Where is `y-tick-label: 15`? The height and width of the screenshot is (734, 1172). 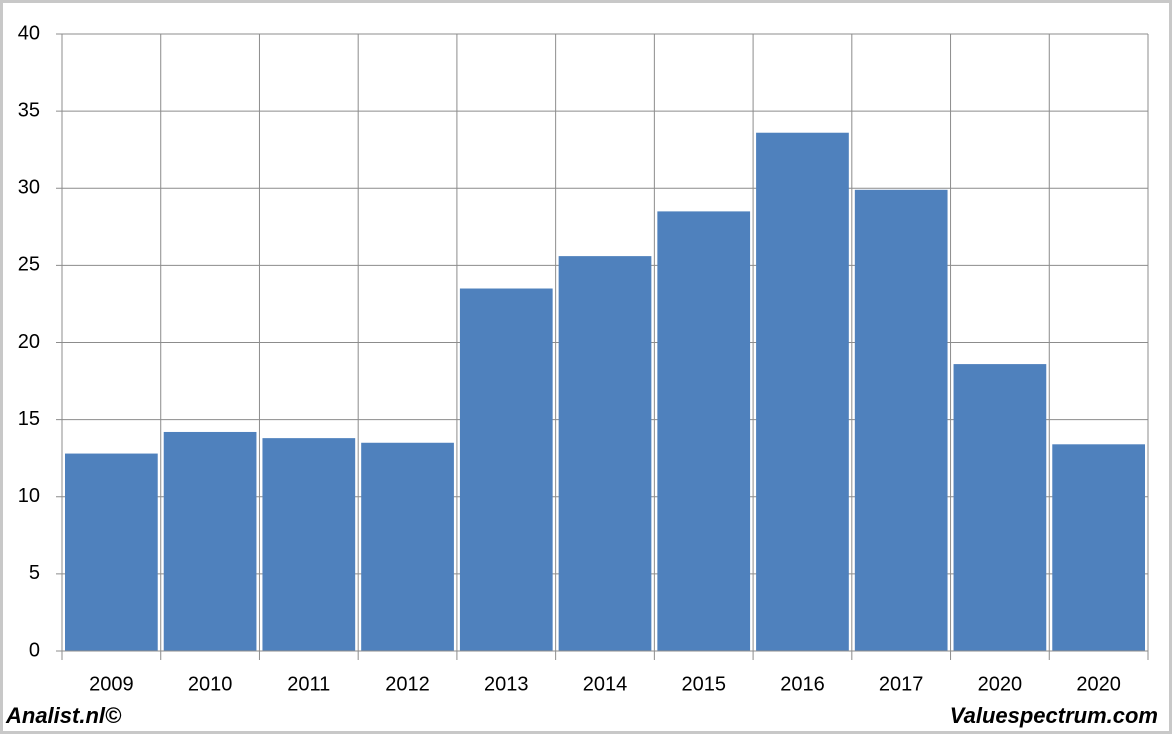
y-tick-label: 15 is located at coordinates (29, 419).